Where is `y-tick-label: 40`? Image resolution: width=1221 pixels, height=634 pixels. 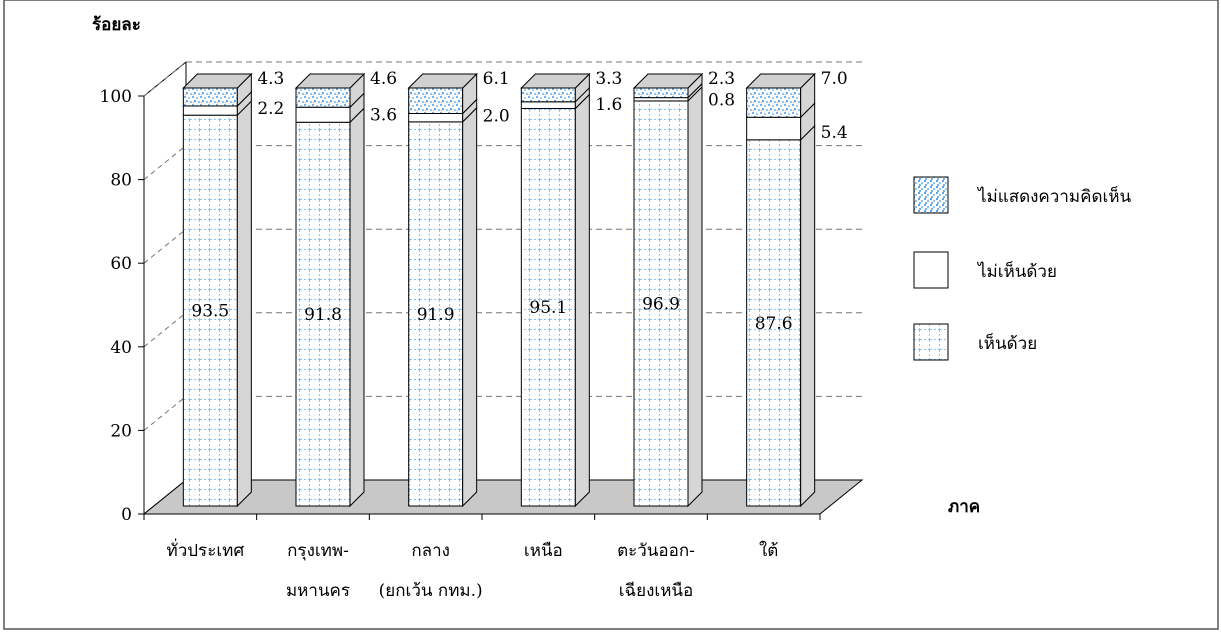 y-tick-label: 40 is located at coordinates (121, 348).